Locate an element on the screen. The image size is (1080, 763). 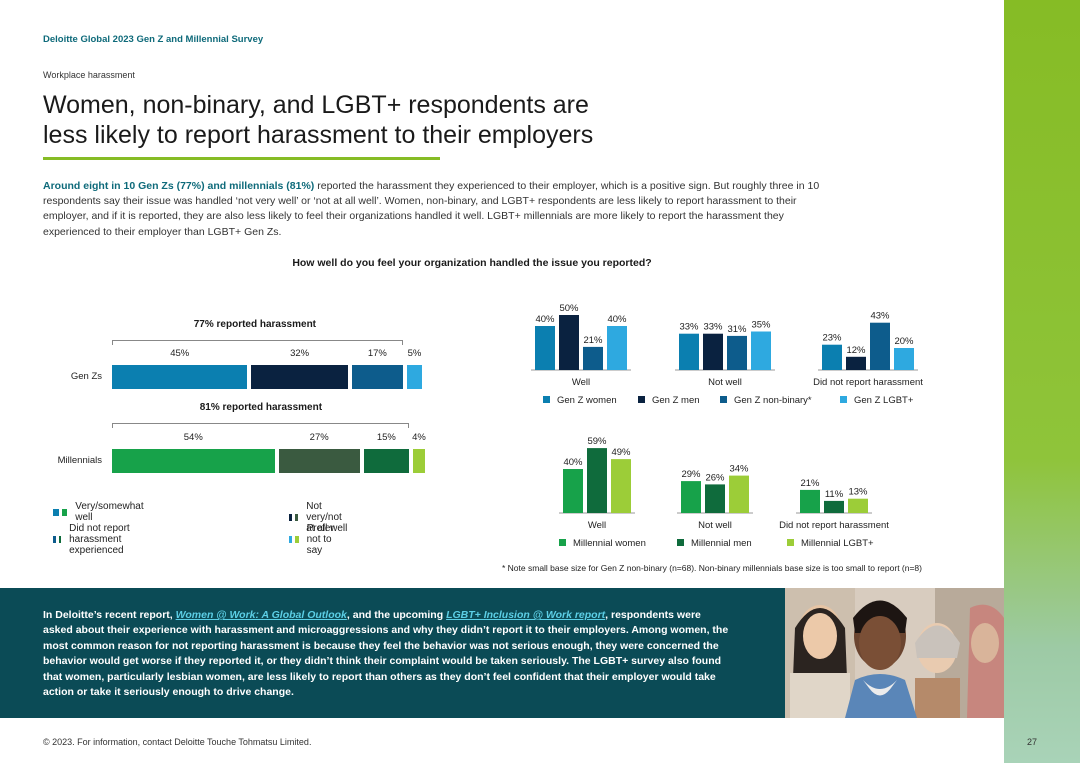
stacked-bar-value-label: 54% is located at coordinates (193, 437).